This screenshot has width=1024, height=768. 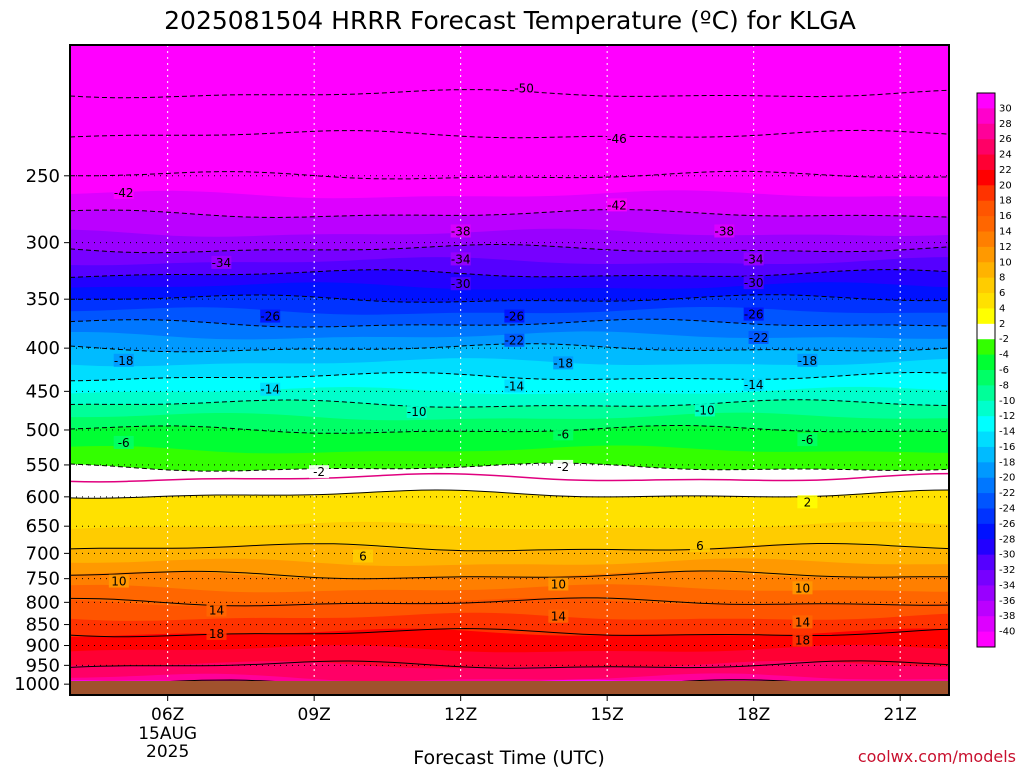 I want to click on colorbar-label: -10, so click(x=1007, y=401).